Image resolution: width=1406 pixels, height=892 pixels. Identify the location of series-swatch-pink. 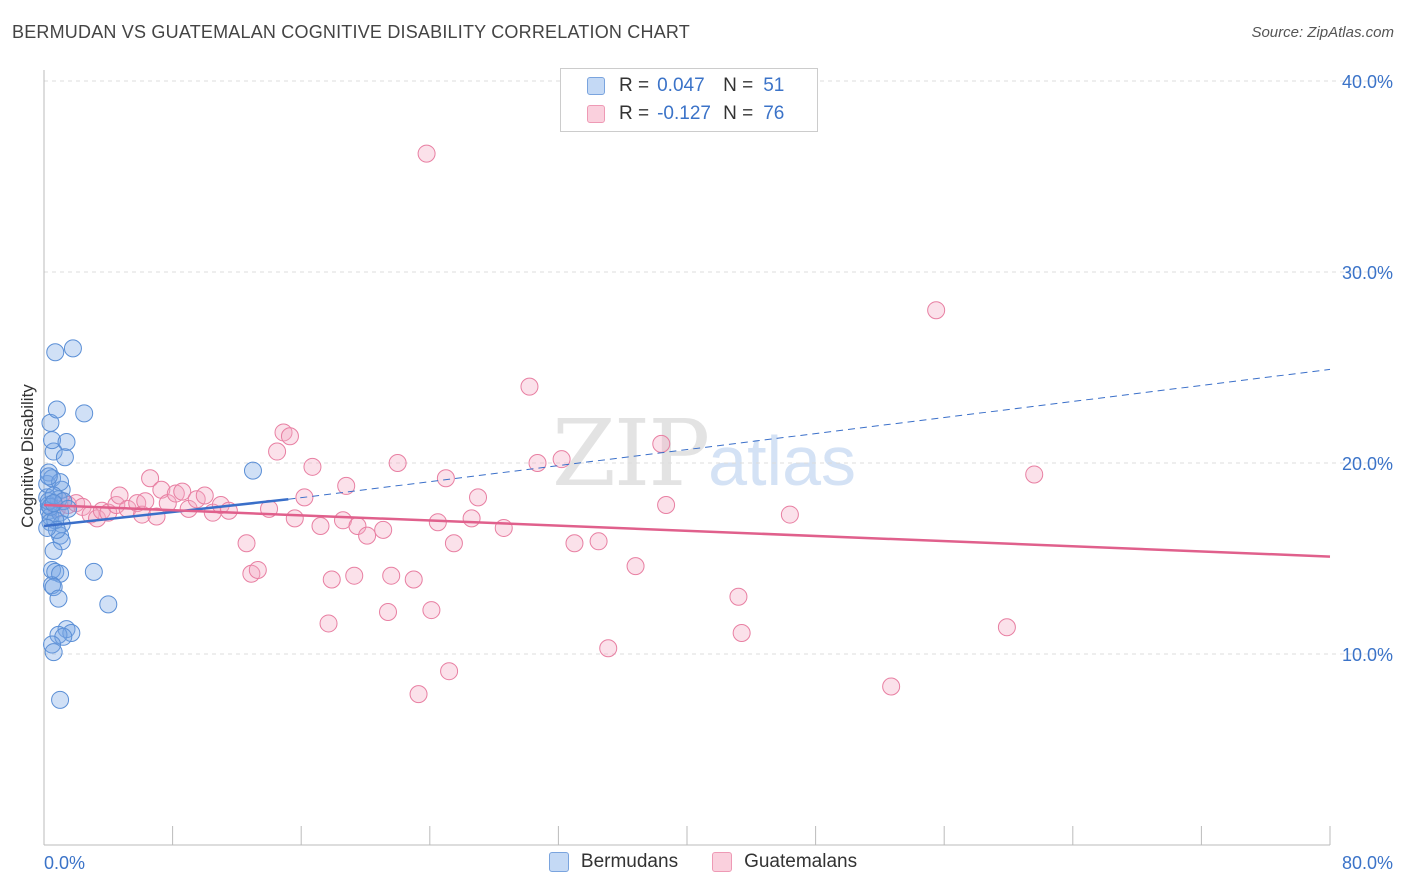
(722, 862).